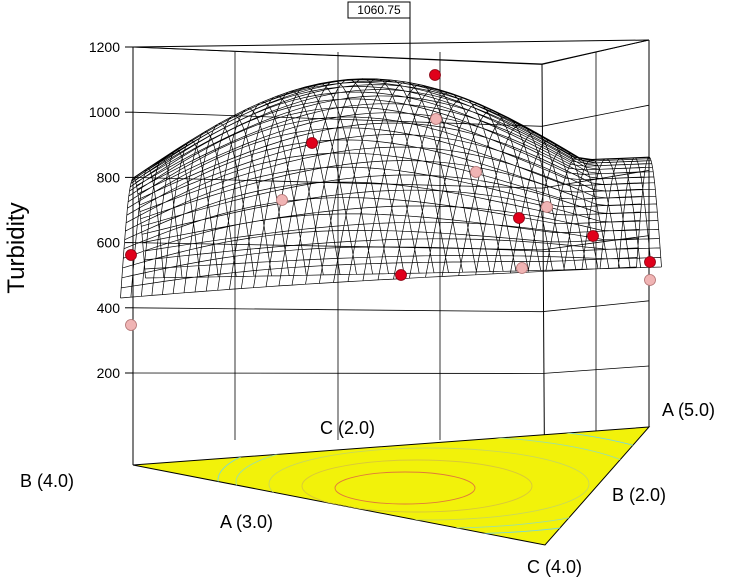  I want to click on z-tick-label: 1000, so click(104, 112).